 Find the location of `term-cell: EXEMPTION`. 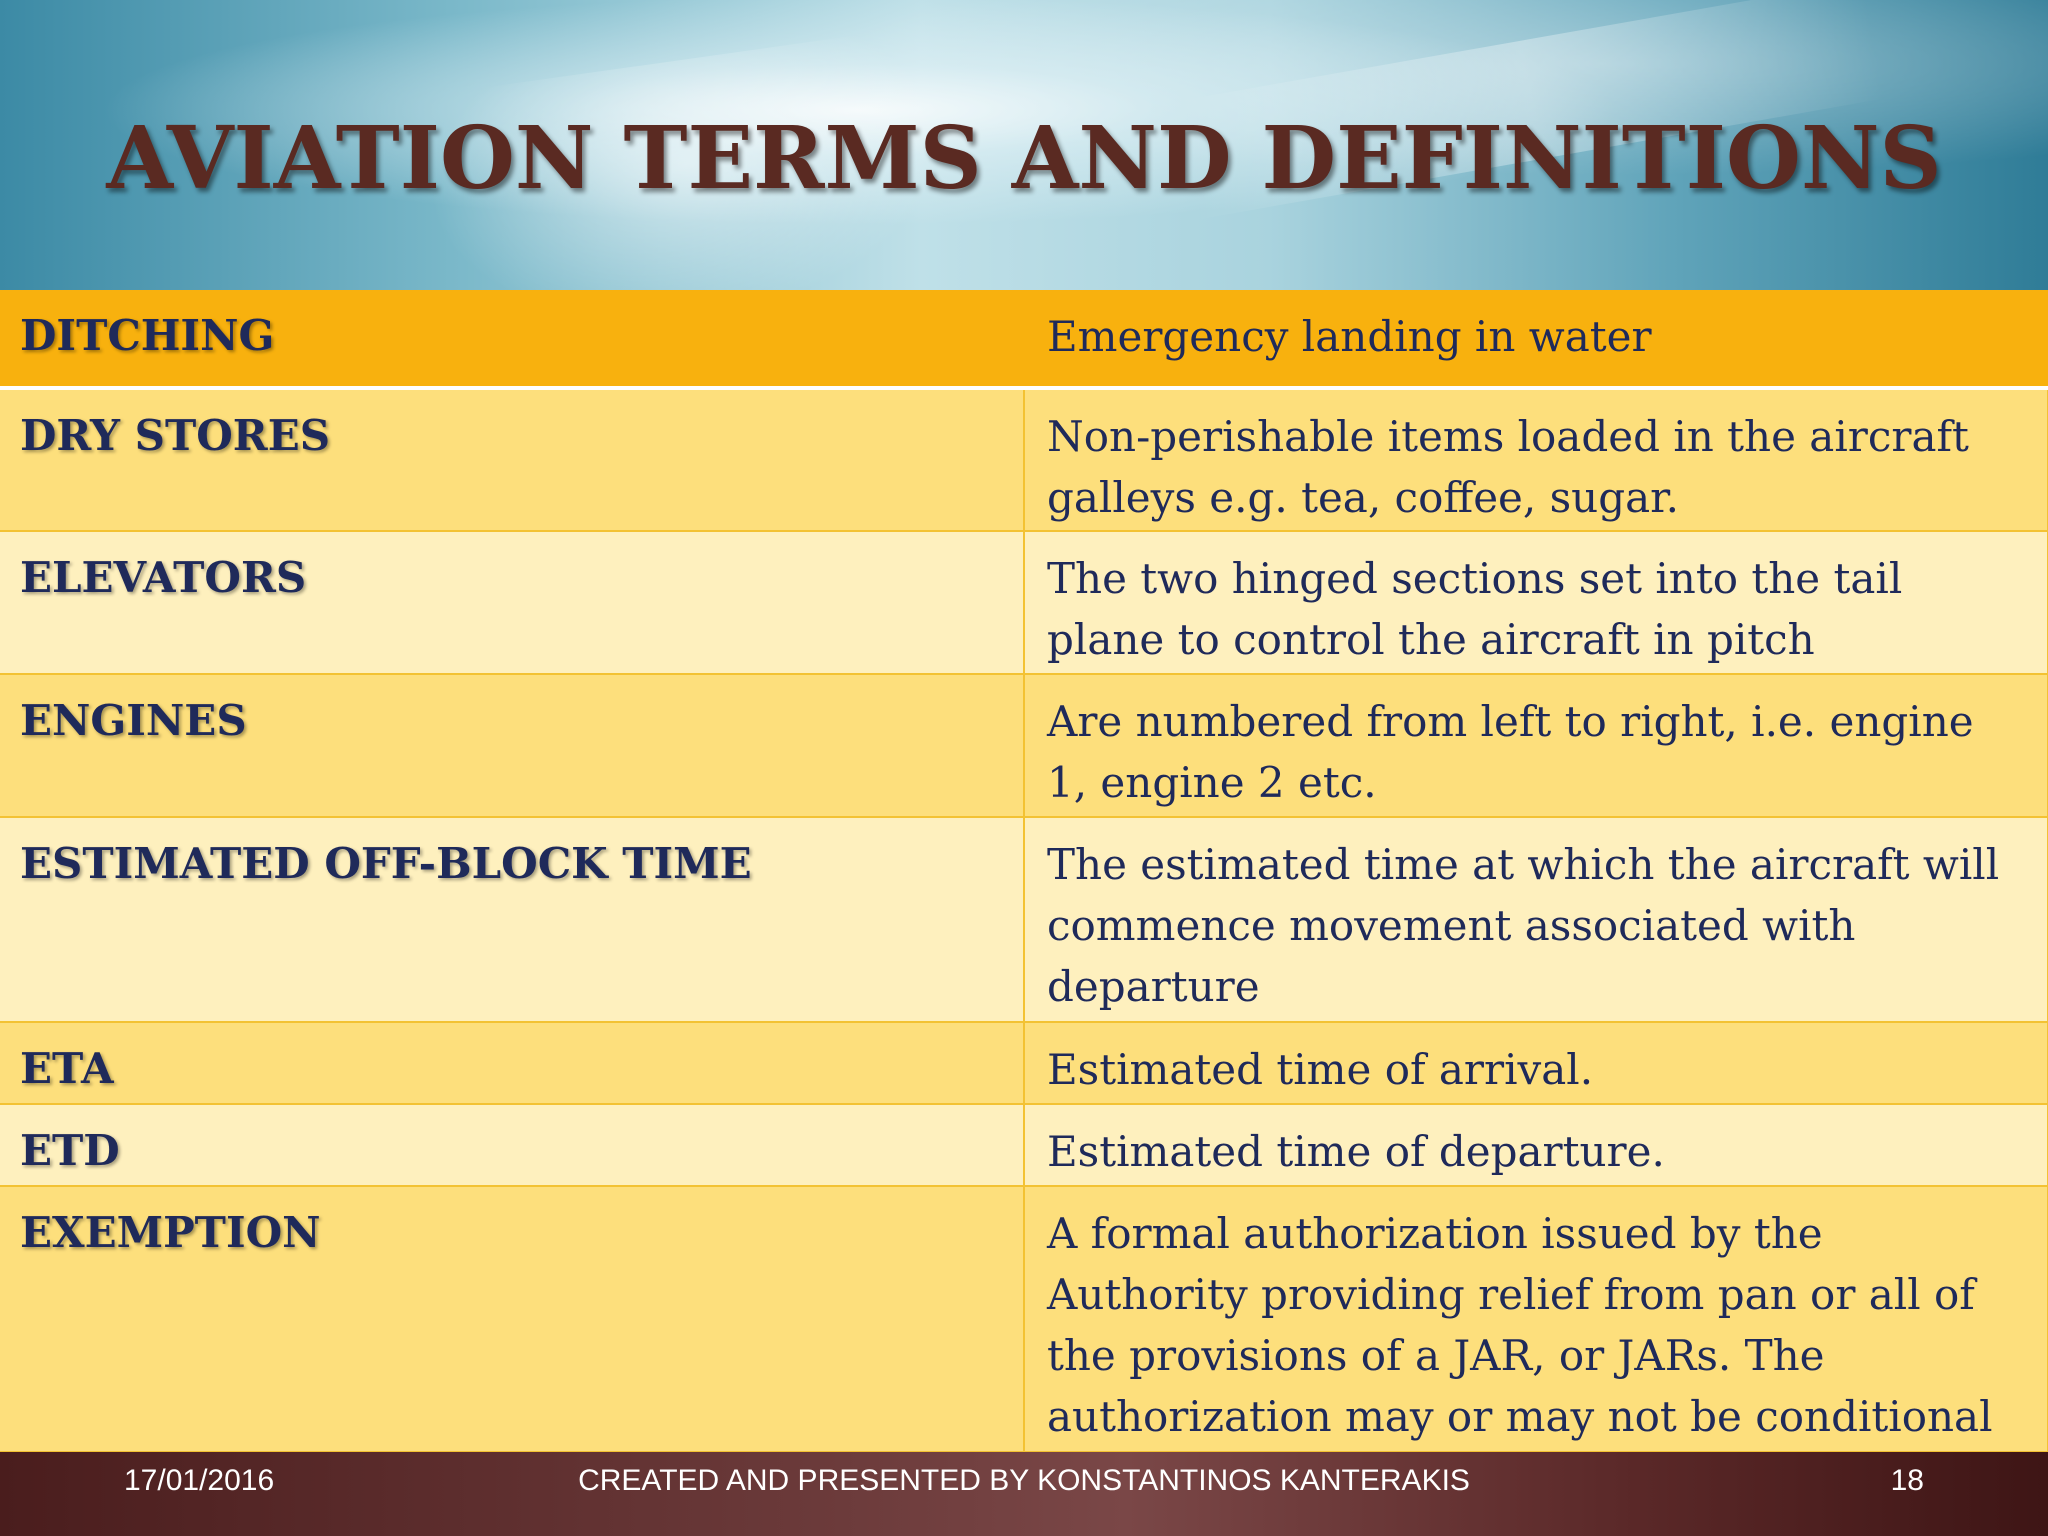

term-cell: EXEMPTION is located at coordinates (512, 1319).